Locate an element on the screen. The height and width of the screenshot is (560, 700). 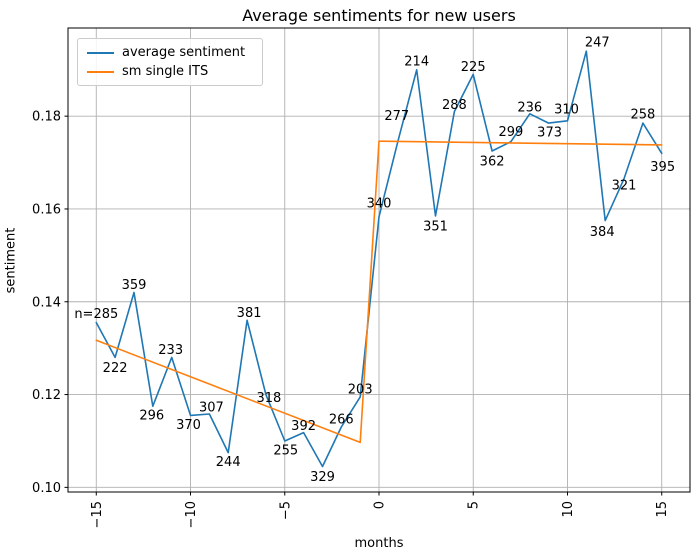
legend-entry-average-sentiment: average sentiment is located at coordinates (170, 52).